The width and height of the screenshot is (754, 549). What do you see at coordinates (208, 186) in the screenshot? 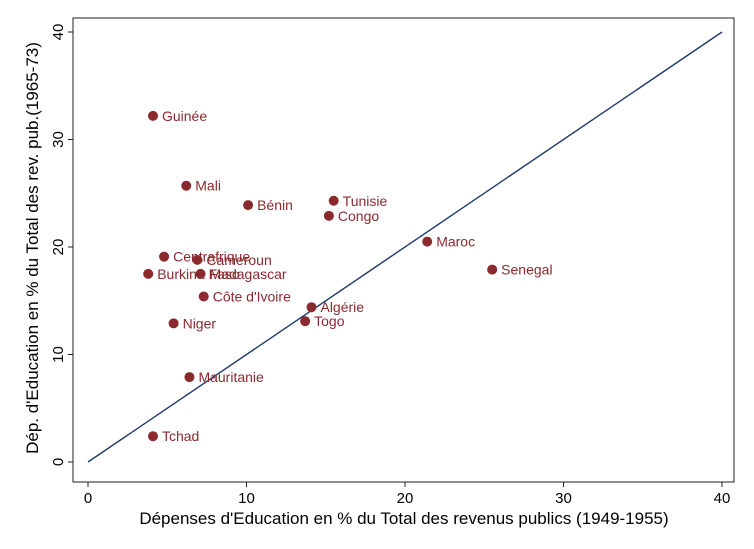
I see `data-point-label: Mali` at bounding box center [208, 186].